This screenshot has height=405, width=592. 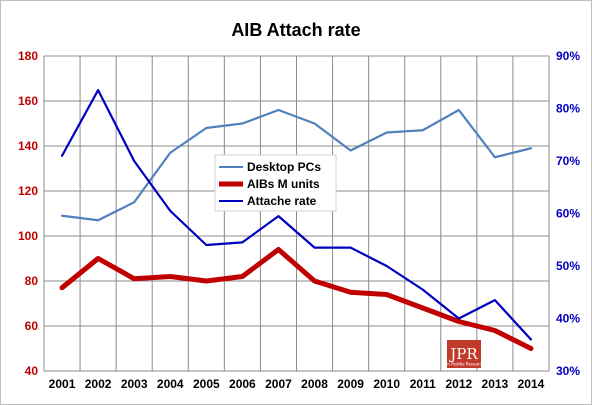 What do you see at coordinates (386, 384) in the screenshot?
I see `x-tick-label: 2010` at bounding box center [386, 384].